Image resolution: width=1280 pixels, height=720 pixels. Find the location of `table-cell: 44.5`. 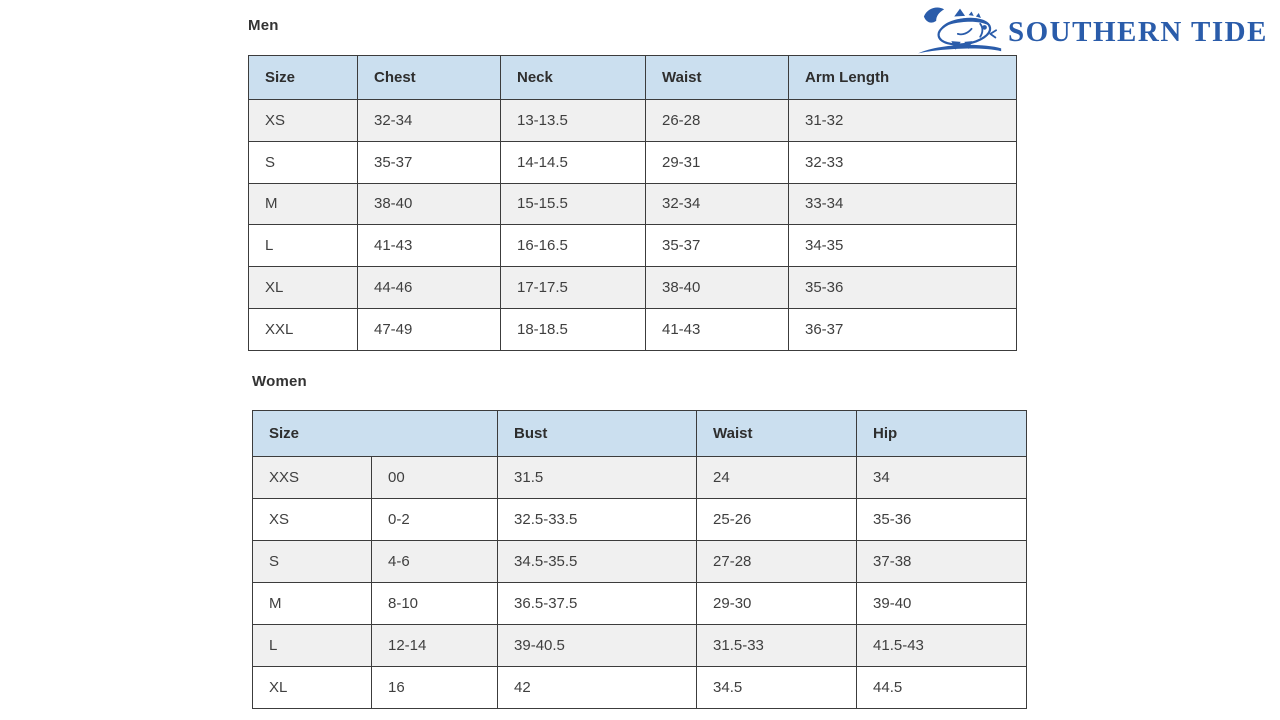

table-cell: 44.5 is located at coordinates (942, 687).